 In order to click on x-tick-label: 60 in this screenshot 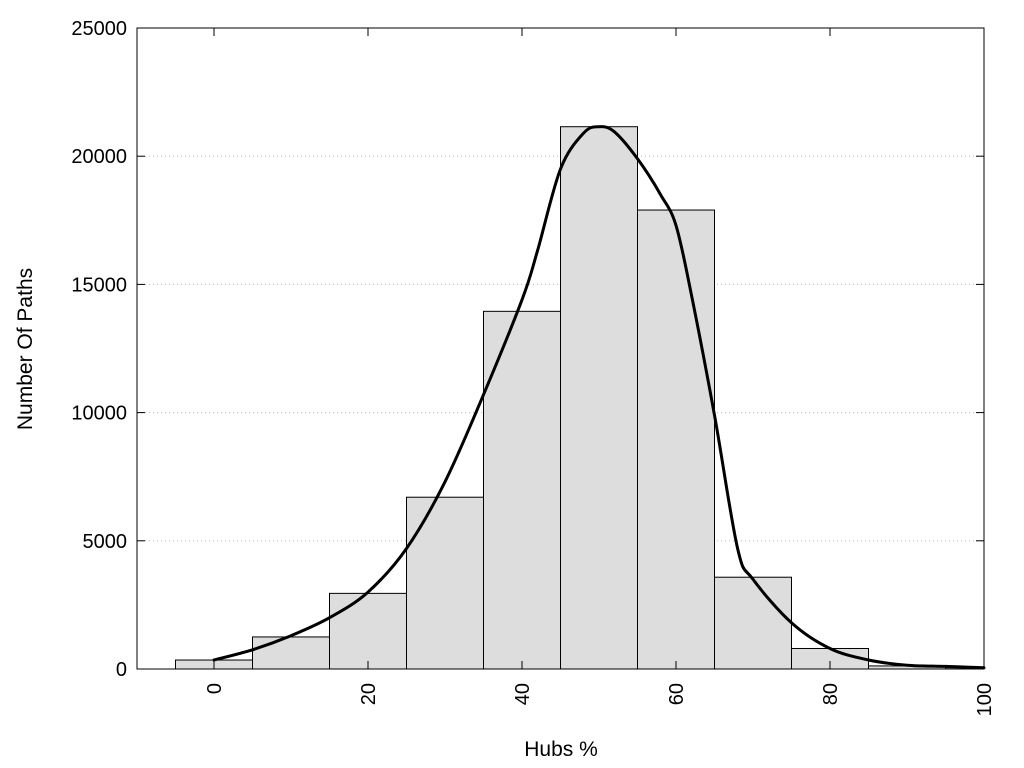, I will do `click(677, 694)`.